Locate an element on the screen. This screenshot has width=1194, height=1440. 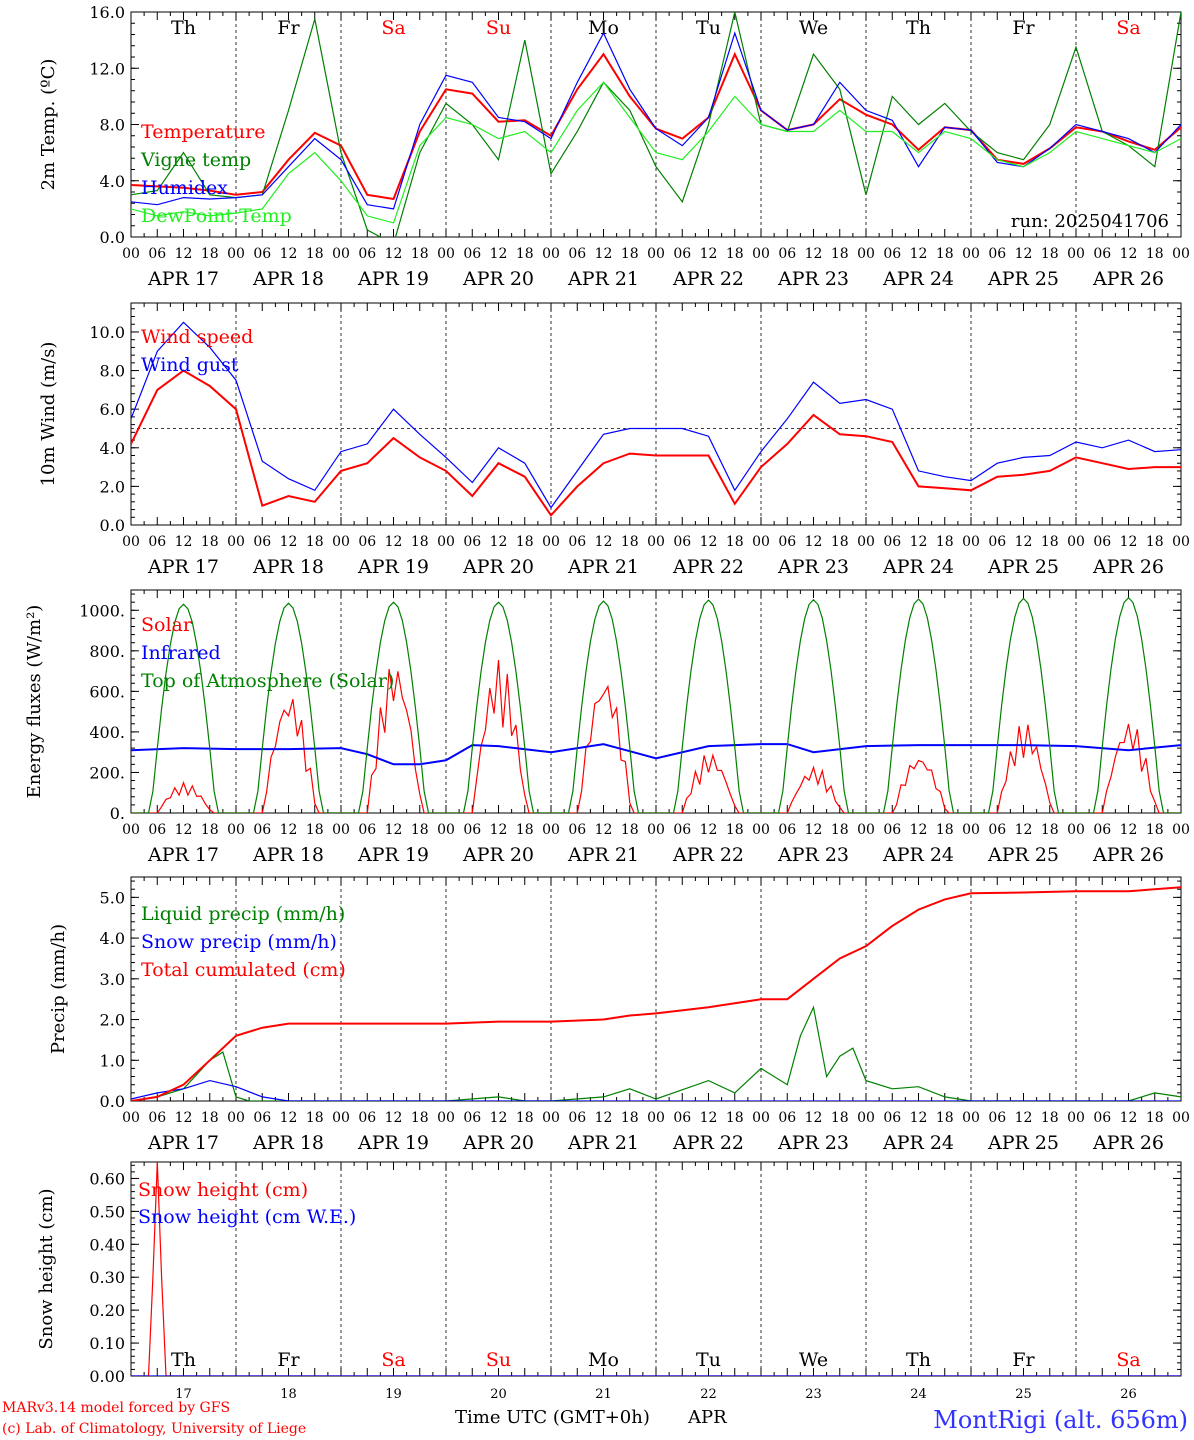
x-date-label: APR 19 is located at coordinates (393, 855).